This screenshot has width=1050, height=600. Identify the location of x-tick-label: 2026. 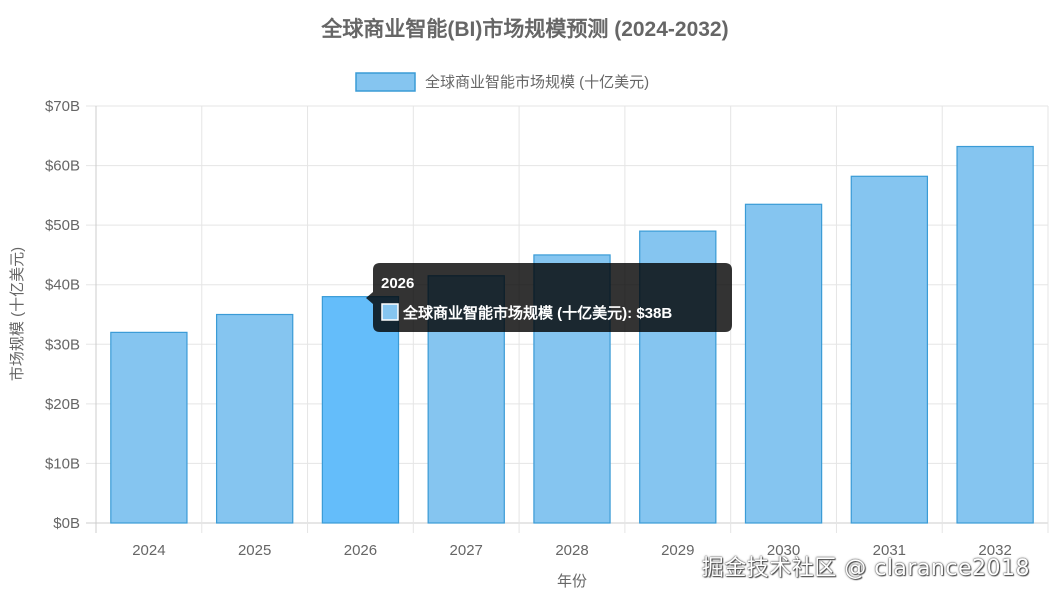
(360, 550).